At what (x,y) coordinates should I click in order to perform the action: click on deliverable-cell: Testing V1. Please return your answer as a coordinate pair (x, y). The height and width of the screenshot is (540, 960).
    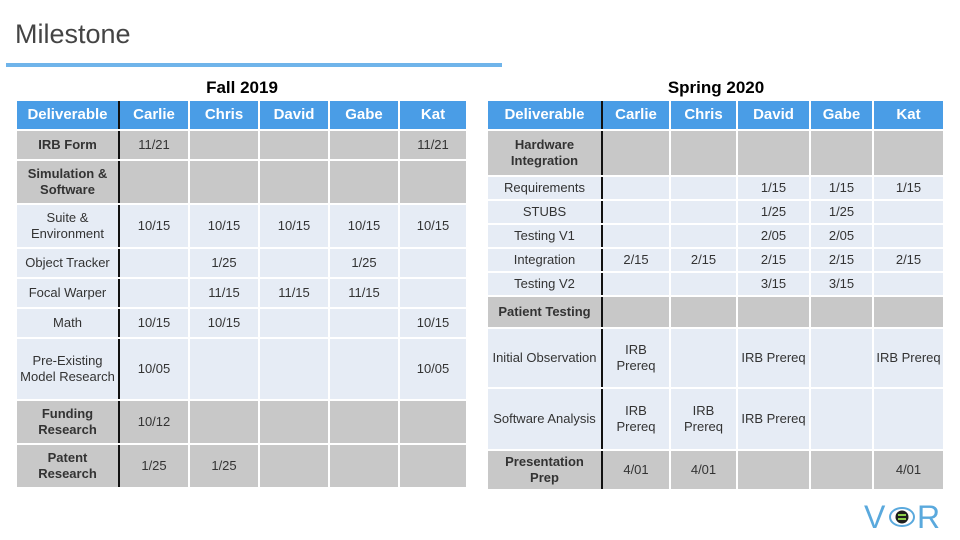
    Looking at the image, I should click on (545, 236).